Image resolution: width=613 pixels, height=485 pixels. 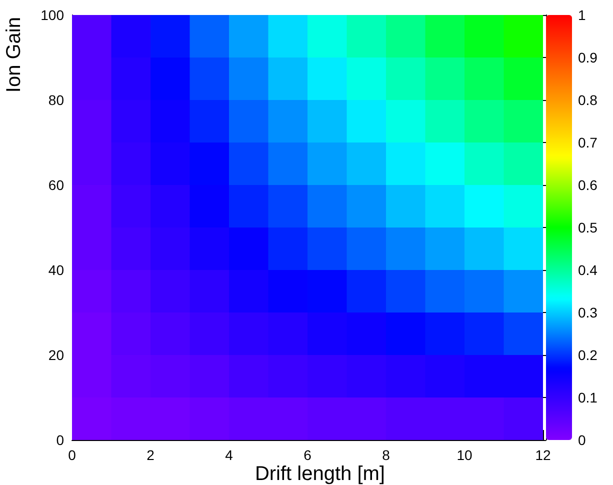 I want to click on x-axis-title: Drift length [m], so click(x=319, y=474).